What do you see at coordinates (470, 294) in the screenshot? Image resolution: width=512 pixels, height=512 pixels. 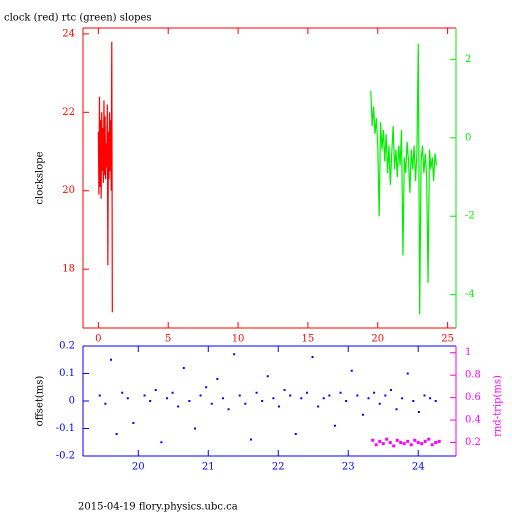 I see `y2-tick-label: -4` at bounding box center [470, 294].